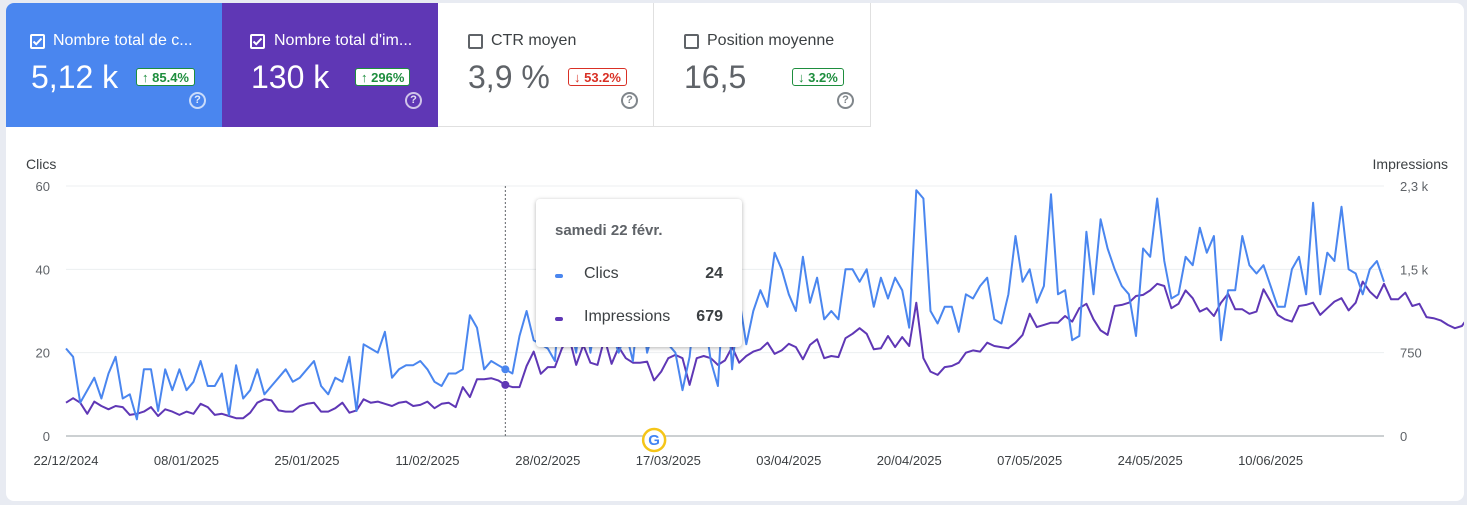 This screenshot has width=1467, height=505. I want to click on x-tick-label: 24/05/2025, so click(1150, 460).